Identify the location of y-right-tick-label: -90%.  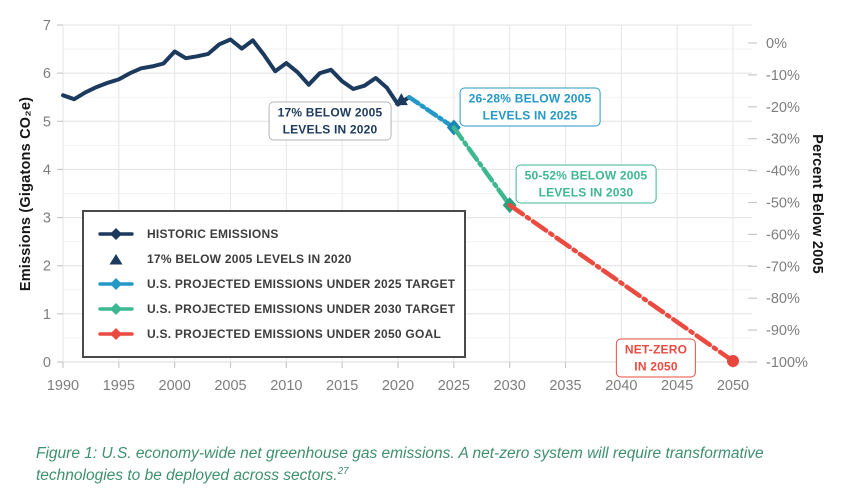
(783, 331).